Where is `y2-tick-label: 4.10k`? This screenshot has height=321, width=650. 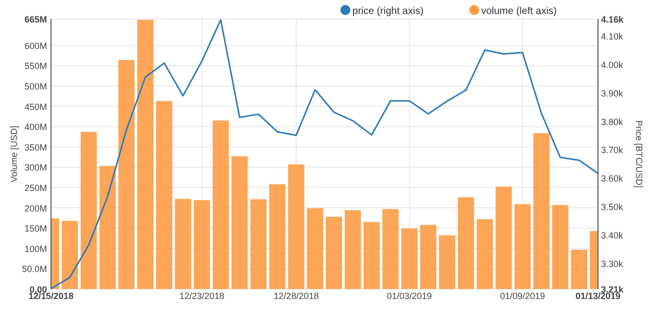
y2-tick-label: 4.10k is located at coordinates (612, 37).